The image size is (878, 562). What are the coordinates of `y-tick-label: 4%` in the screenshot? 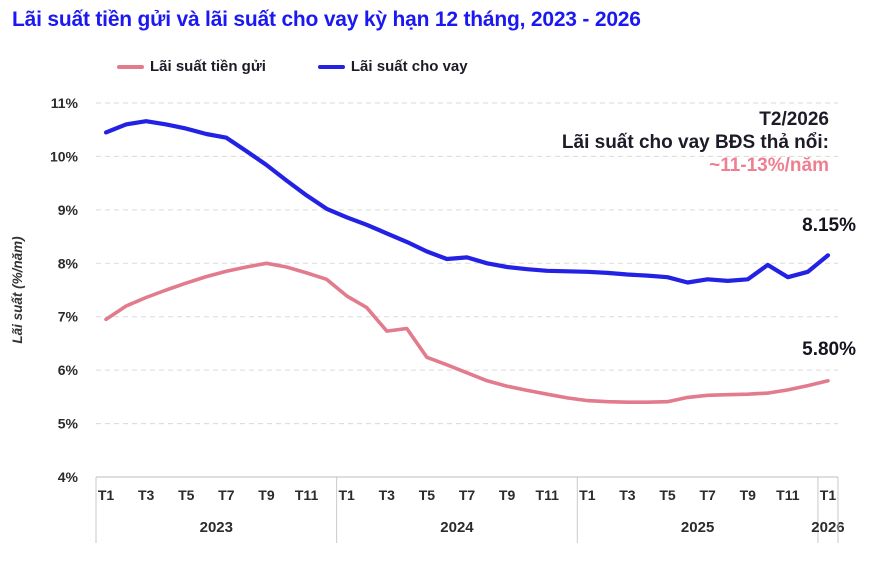 It's located at (68, 477).